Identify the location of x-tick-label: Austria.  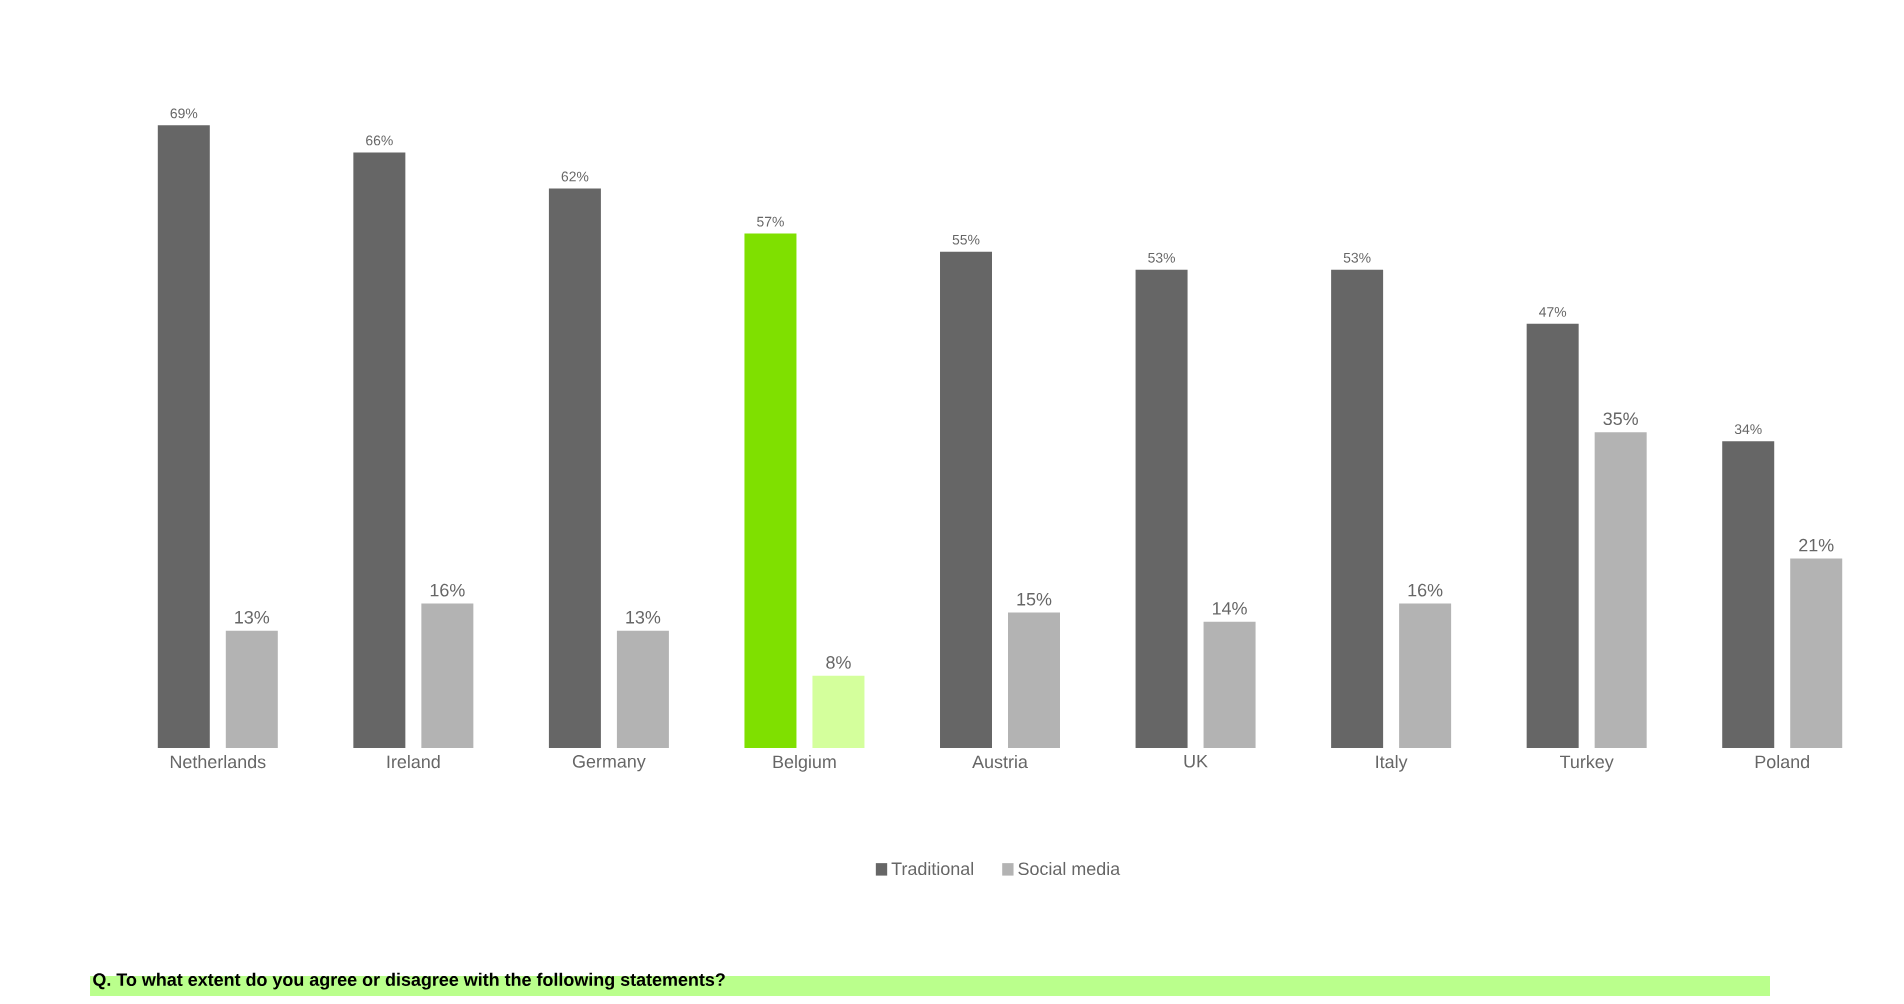
(1000, 762).